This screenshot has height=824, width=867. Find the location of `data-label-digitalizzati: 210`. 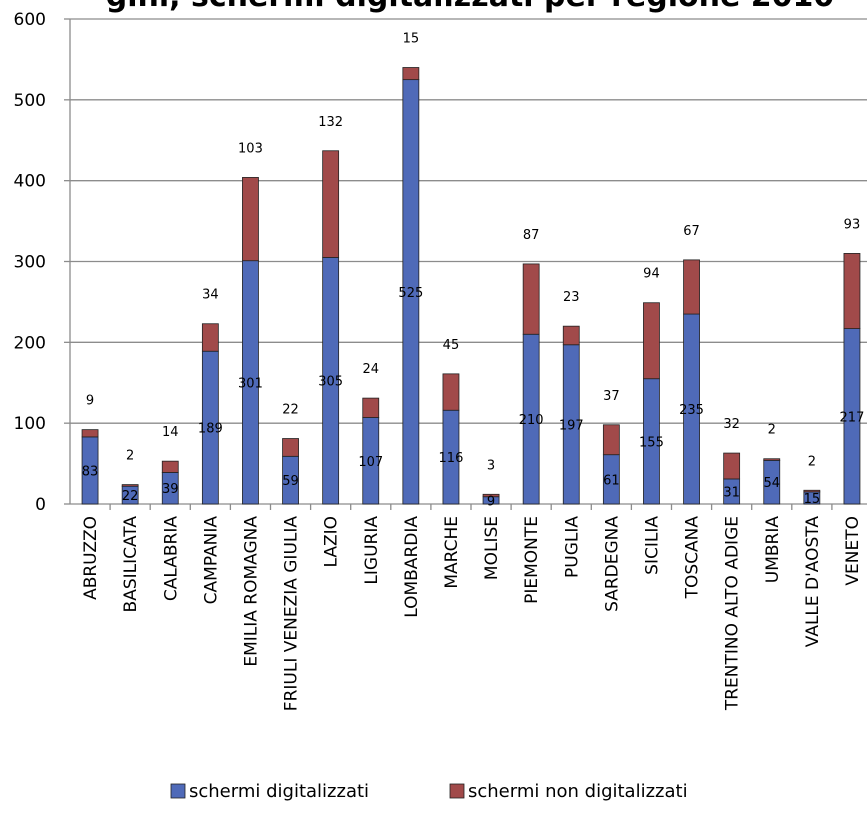

data-label-digitalizzati: 210 is located at coordinates (531, 420).